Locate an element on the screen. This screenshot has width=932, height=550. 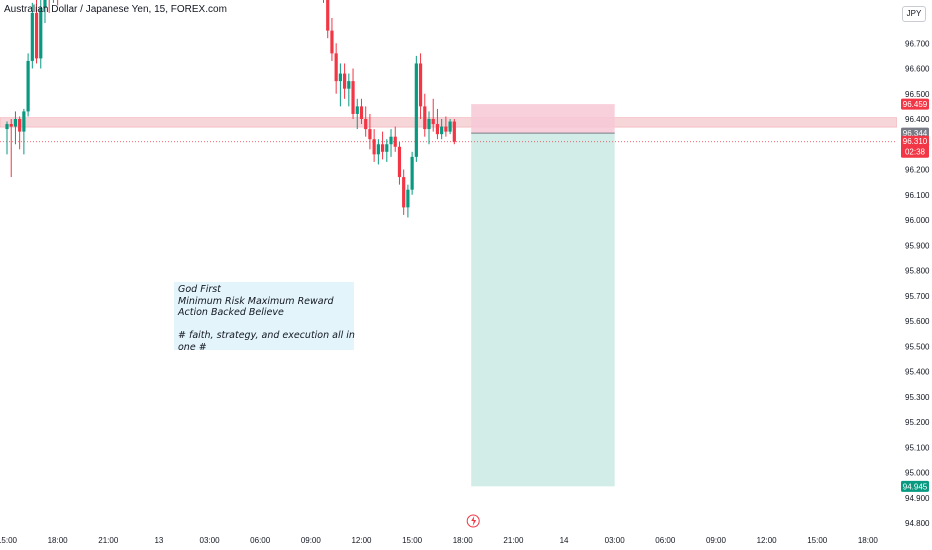
stop-loss-zone is located at coordinates (543, 119).